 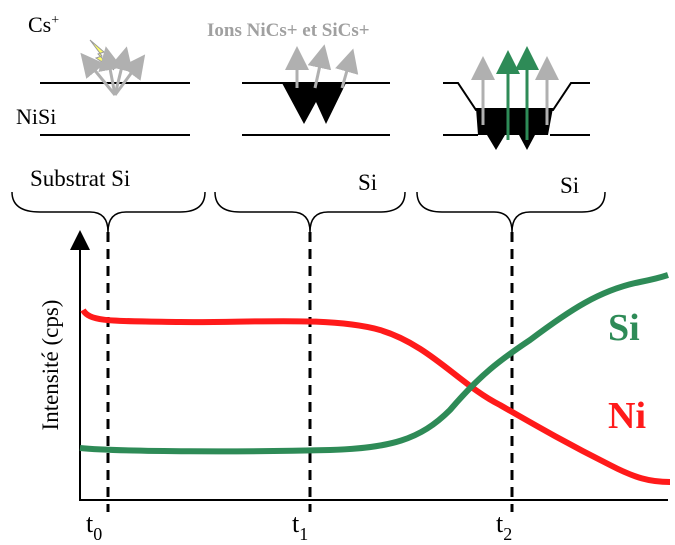 I want to click on layer-label: NiSi, so click(x=36, y=116).